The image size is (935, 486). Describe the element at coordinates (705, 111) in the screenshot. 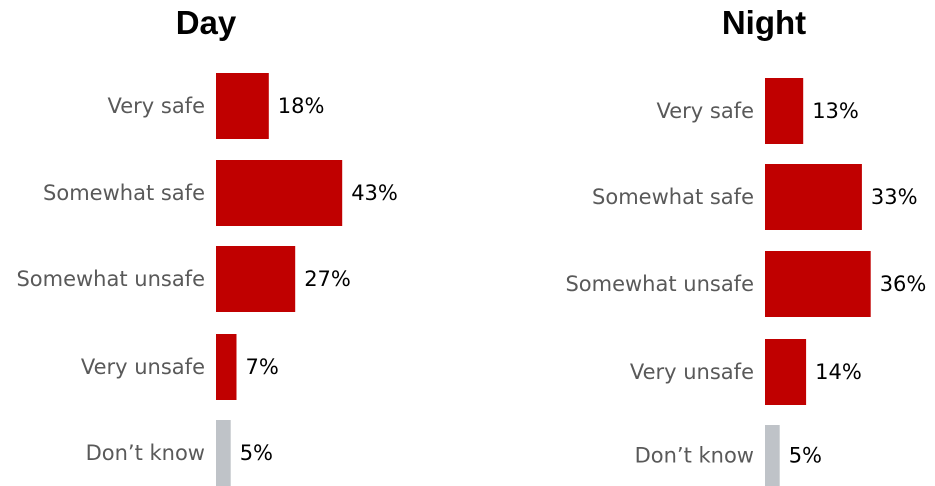

I see `night-category-label-very-safe: Very safe` at that location.